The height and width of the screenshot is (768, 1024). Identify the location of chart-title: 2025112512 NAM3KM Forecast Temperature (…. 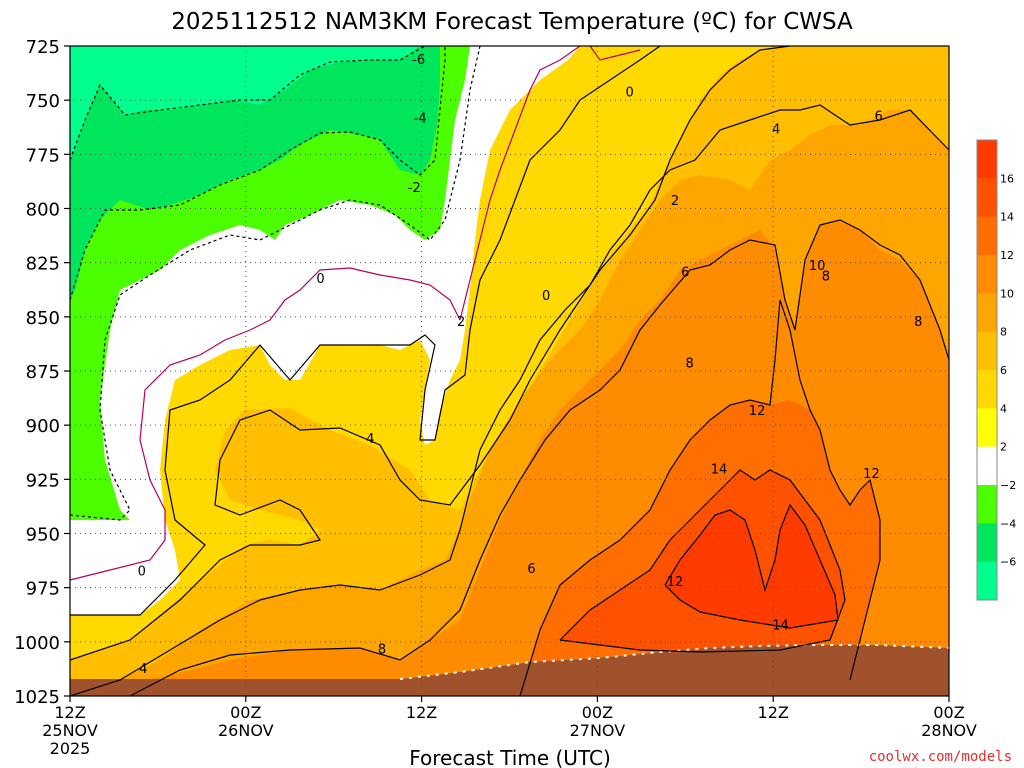
(512, 22).